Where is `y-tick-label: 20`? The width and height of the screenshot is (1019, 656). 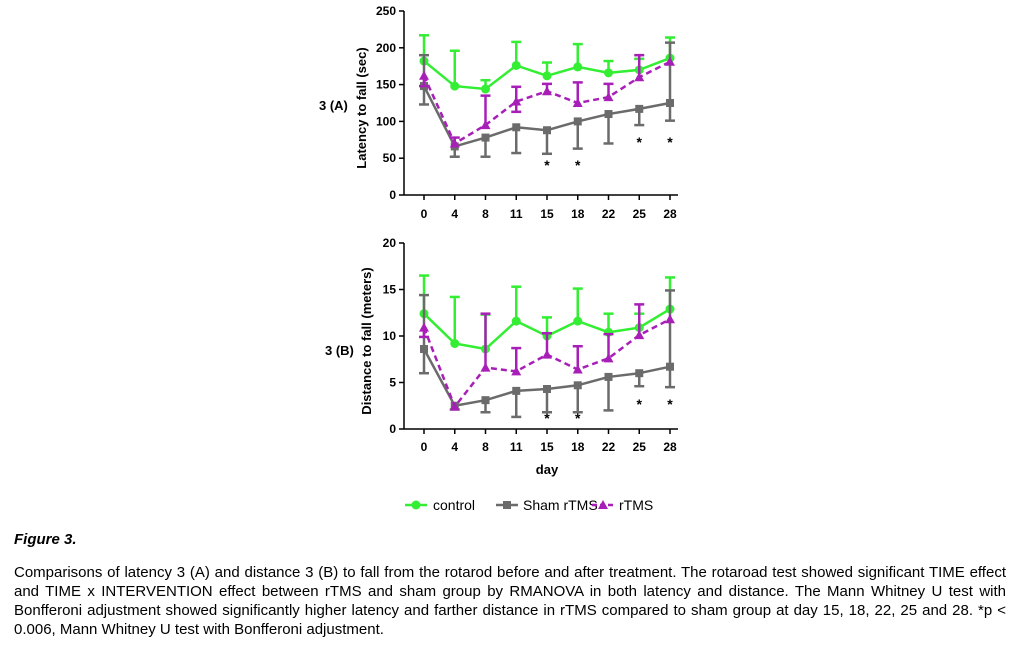 y-tick-label: 20 is located at coordinates (390, 243).